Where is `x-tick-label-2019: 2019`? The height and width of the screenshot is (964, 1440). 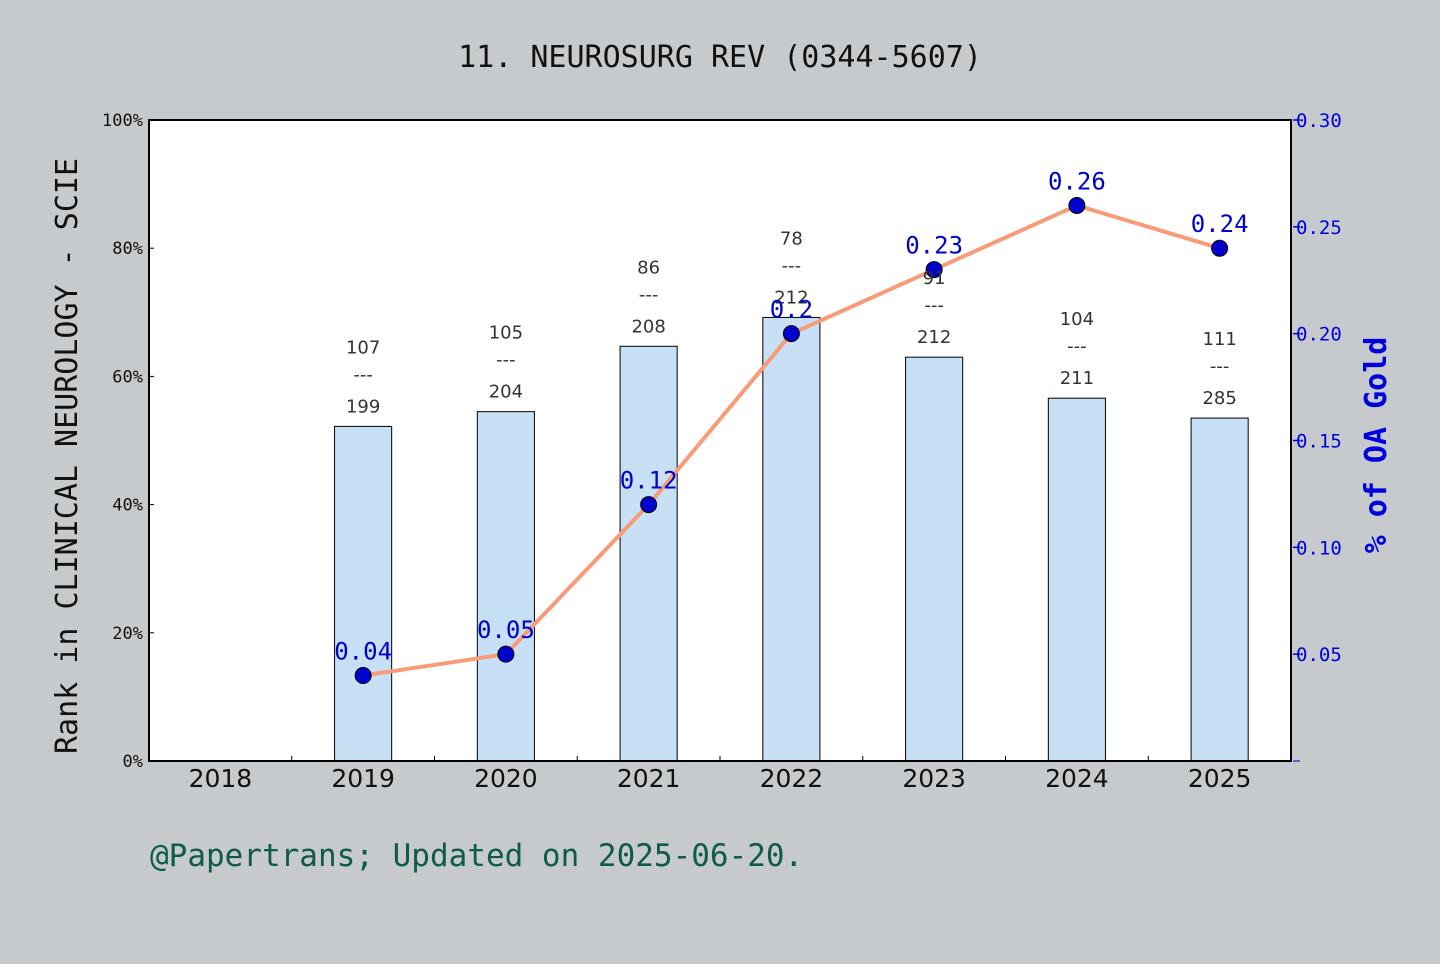 x-tick-label-2019: 2019 is located at coordinates (363, 778).